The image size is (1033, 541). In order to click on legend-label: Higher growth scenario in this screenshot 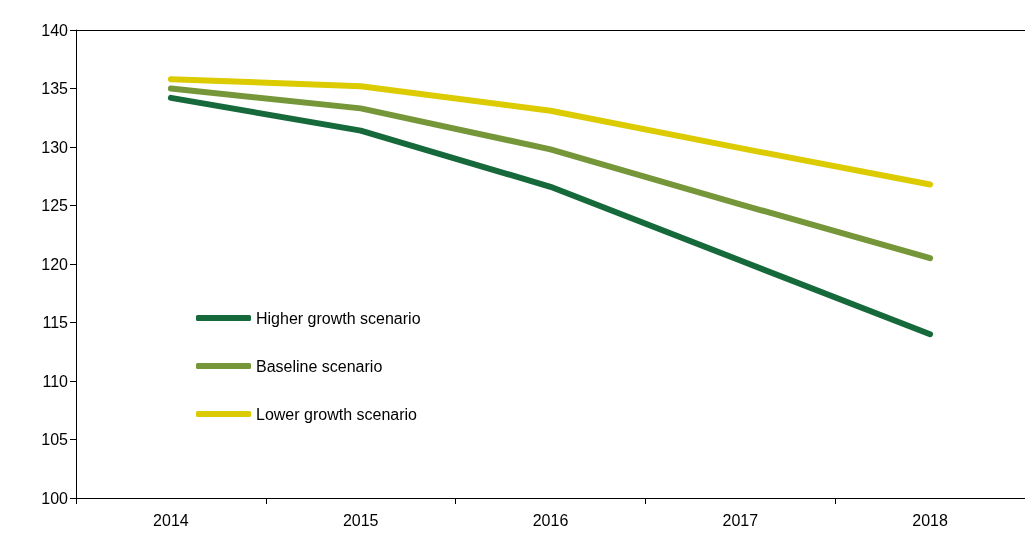, I will do `click(338, 318)`.